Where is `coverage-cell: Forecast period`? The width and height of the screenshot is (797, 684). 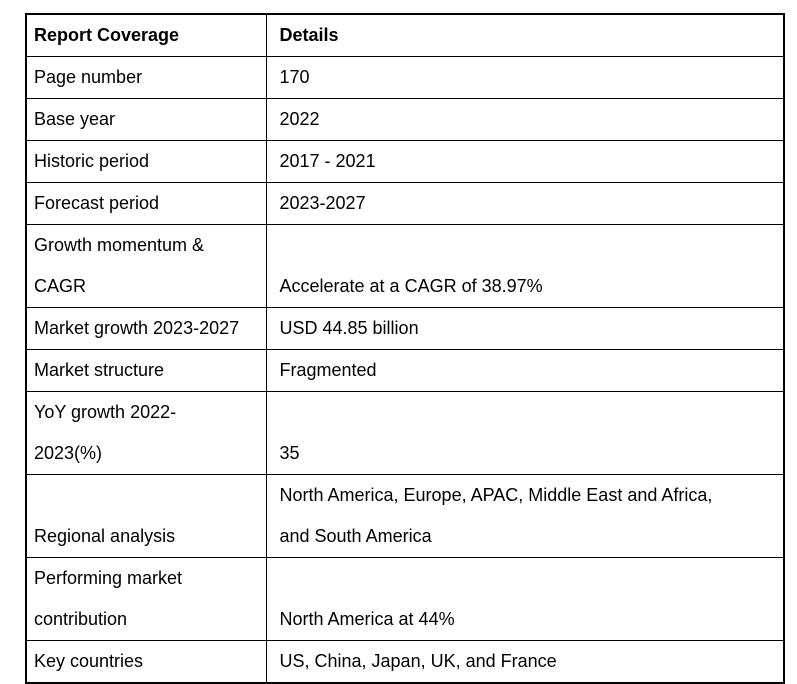 coverage-cell: Forecast period is located at coordinates (146, 203).